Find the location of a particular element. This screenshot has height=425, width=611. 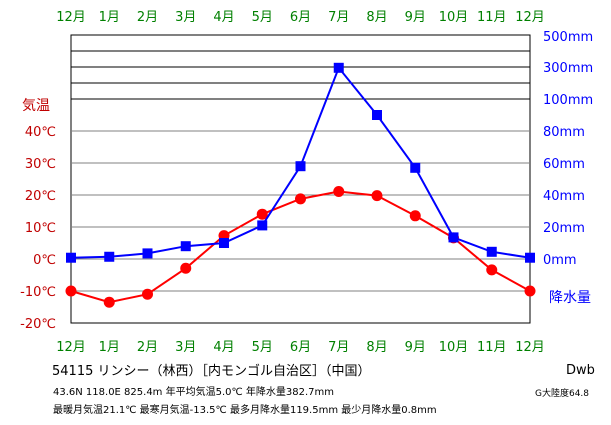

month-label-bottom: 8月 is located at coordinates (376, 347).